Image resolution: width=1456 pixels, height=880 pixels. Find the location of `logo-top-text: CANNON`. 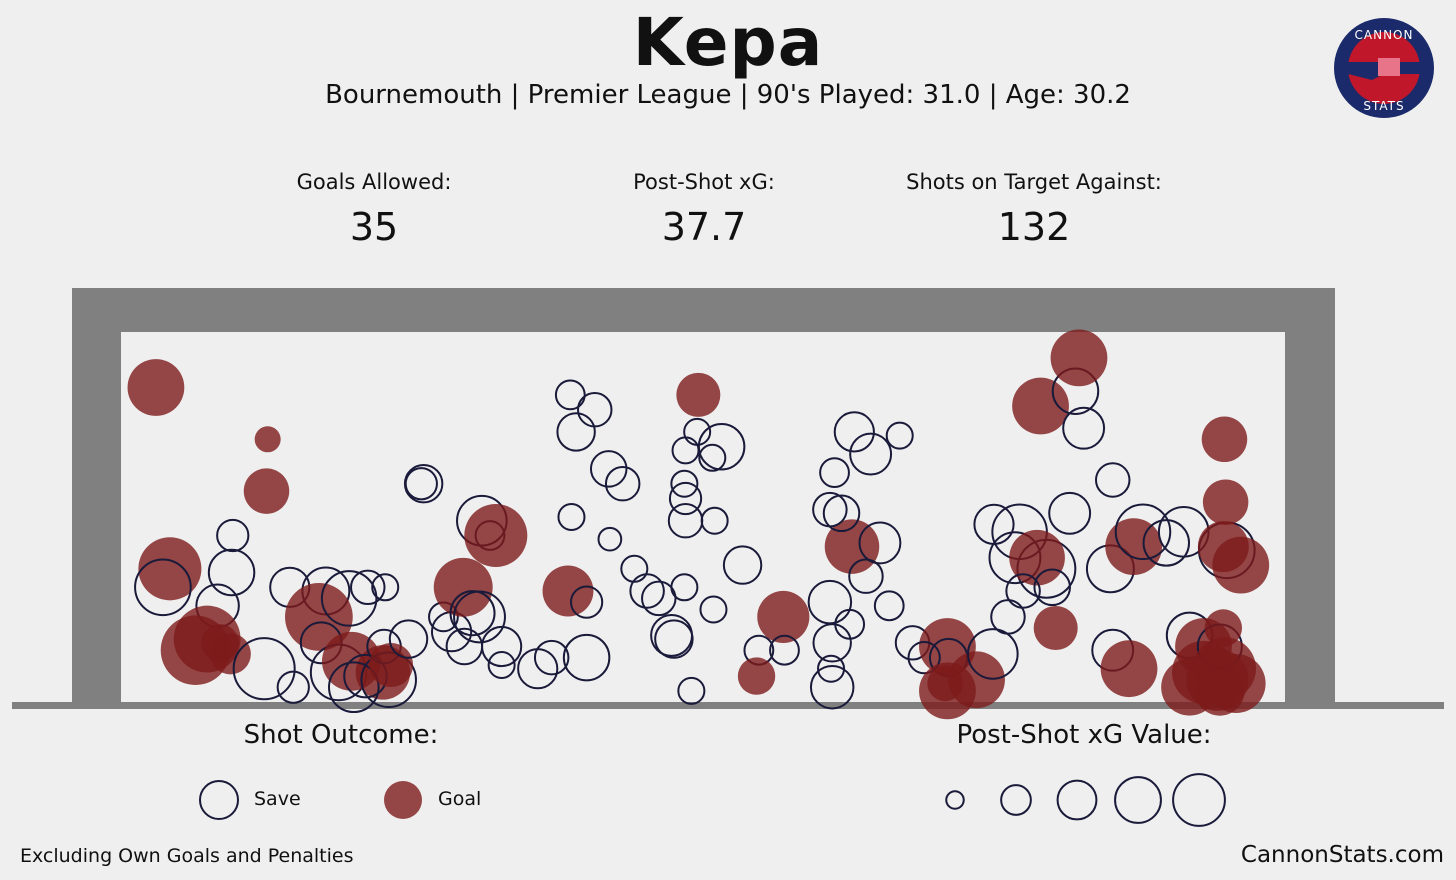

logo-top-text: CANNON is located at coordinates (1384, 35).